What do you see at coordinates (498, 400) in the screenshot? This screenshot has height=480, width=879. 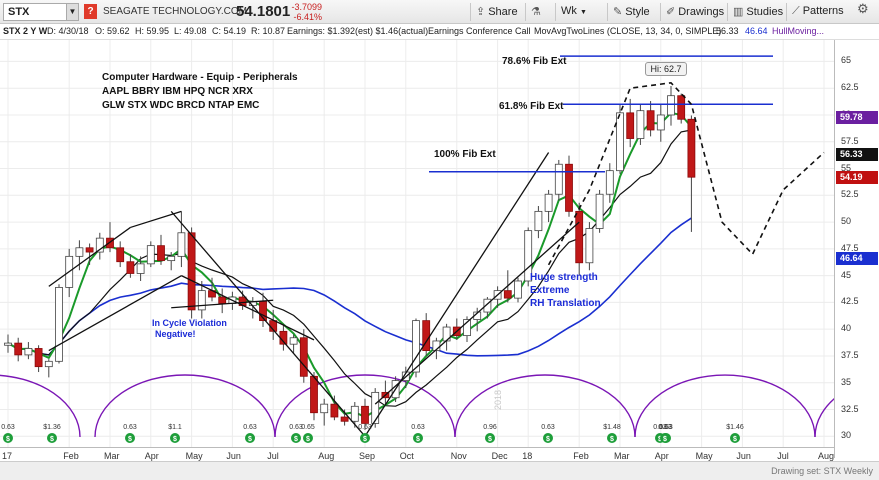 I see `year-watermark: 2018` at bounding box center [498, 400].